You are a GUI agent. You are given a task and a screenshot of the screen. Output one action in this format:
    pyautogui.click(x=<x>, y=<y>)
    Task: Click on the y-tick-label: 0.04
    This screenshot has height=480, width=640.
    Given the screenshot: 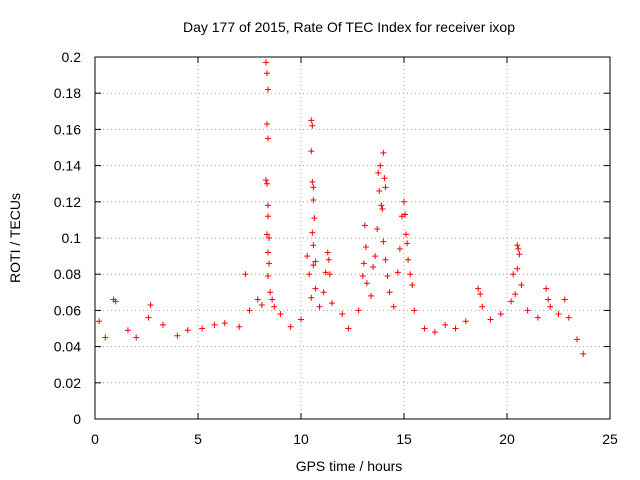 What is the action you would take?
    pyautogui.click(x=67, y=347)
    